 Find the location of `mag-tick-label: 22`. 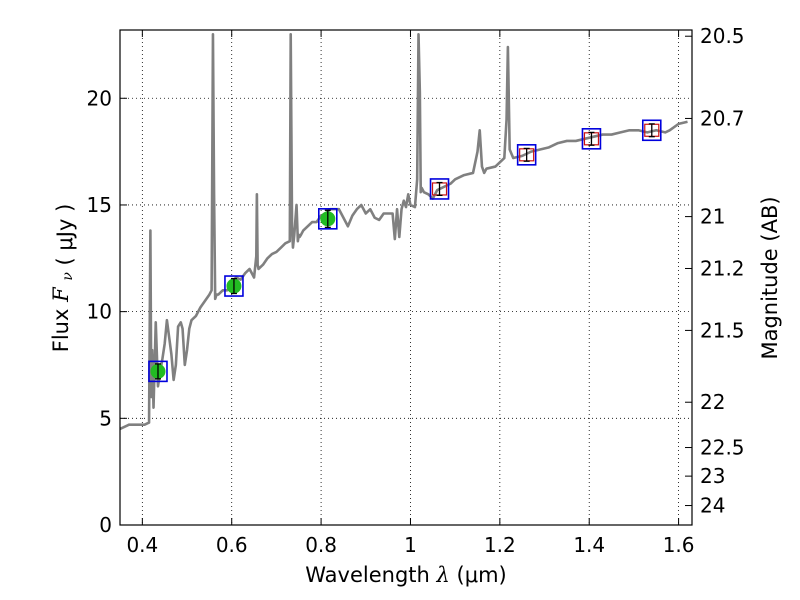

mag-tick-label: 22 is located at coordinates (712, 402).